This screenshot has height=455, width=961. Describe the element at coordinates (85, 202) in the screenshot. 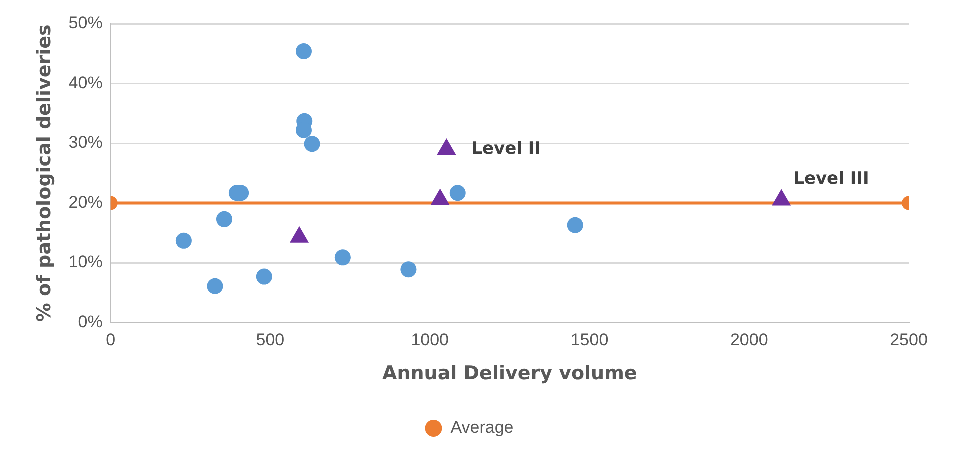

I see `y-tick-label: 20%` at that location.